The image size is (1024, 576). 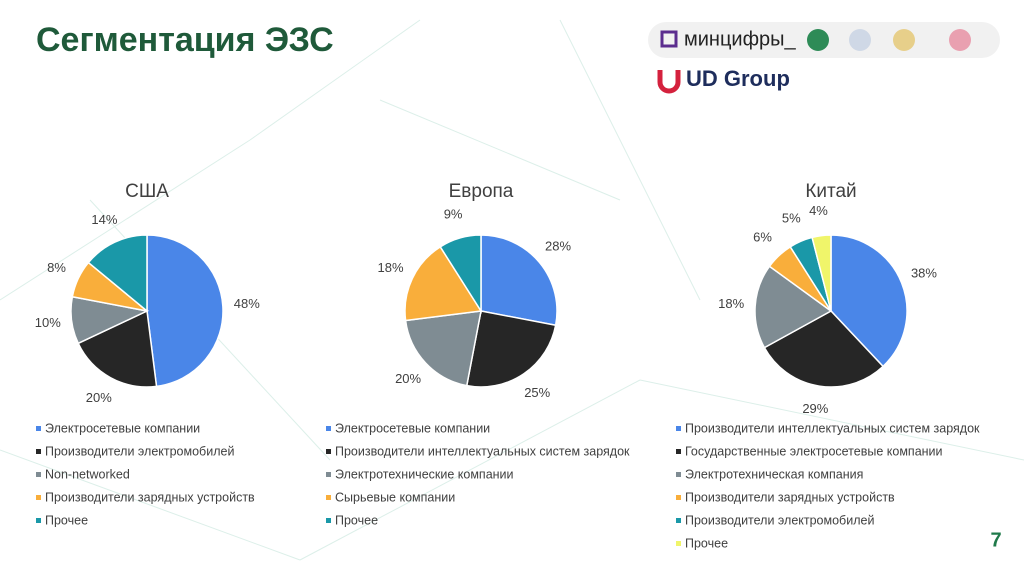 What do you see at coordinates (48, 322) in the screenshot?
I see `value-label: 10%` at bounding box center [48, 322].